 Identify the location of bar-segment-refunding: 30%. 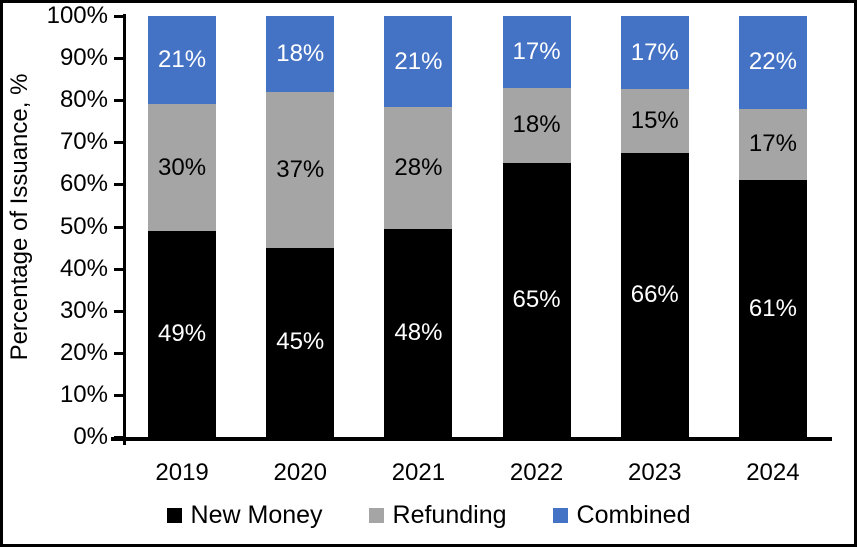
(182, 167).